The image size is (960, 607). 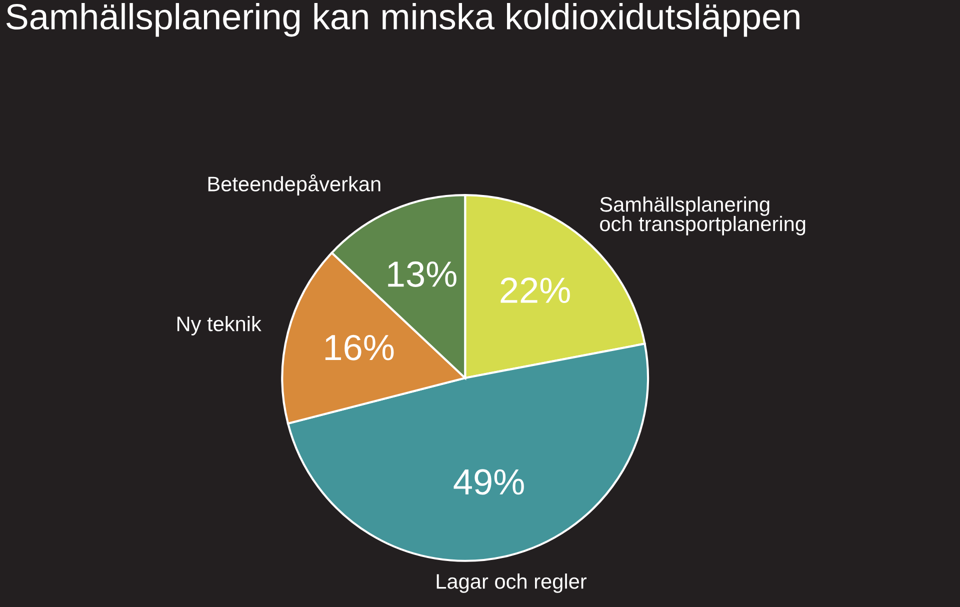 What do you see at coordinates (294, 185) in the screenshot?
I see `slice-label: Beteendepåverkan` at bounding box center [294, 185].